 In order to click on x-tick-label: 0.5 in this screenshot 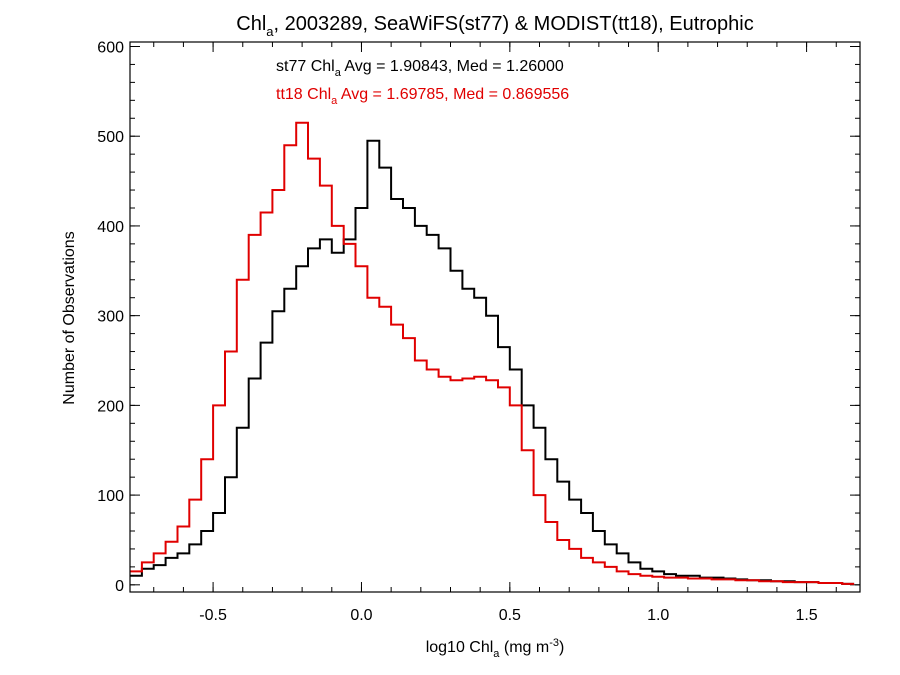, I will do `click(510, 615)`.